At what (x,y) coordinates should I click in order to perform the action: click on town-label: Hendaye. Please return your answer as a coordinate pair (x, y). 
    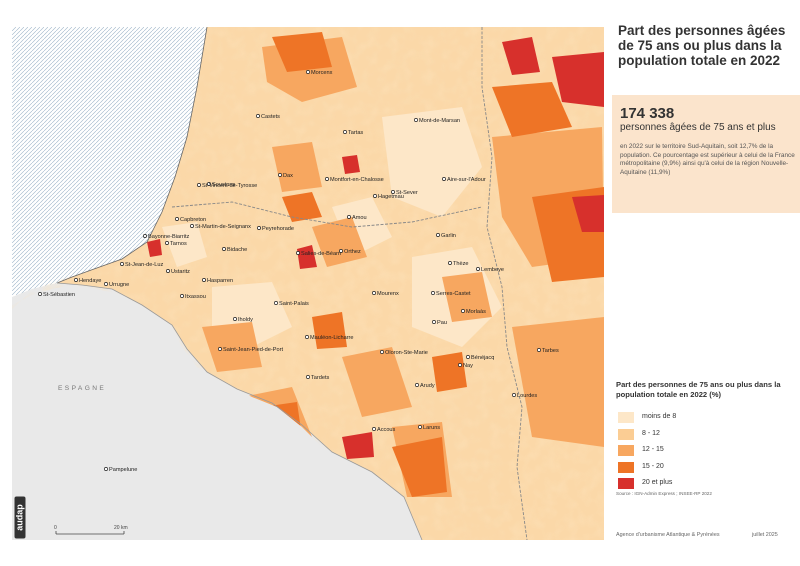
    Looking at the image, I should click on (90, 281).